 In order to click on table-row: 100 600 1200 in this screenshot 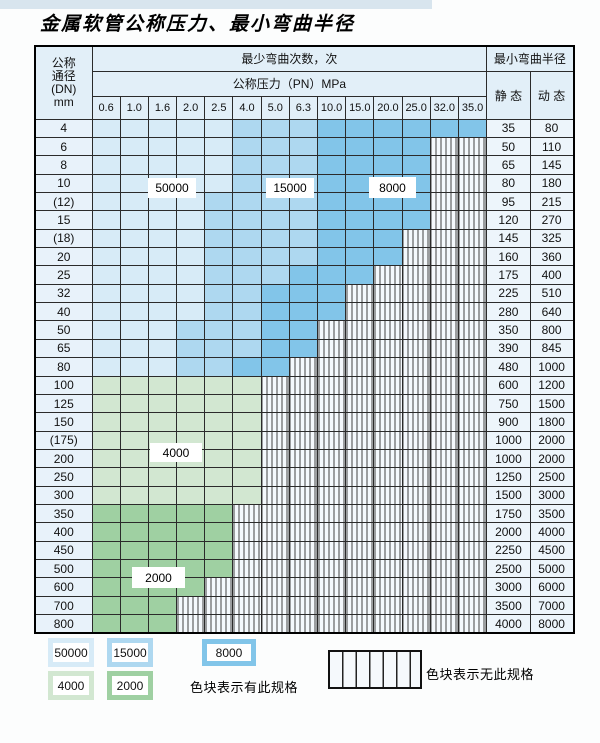, I will do `click(304, 385)`.